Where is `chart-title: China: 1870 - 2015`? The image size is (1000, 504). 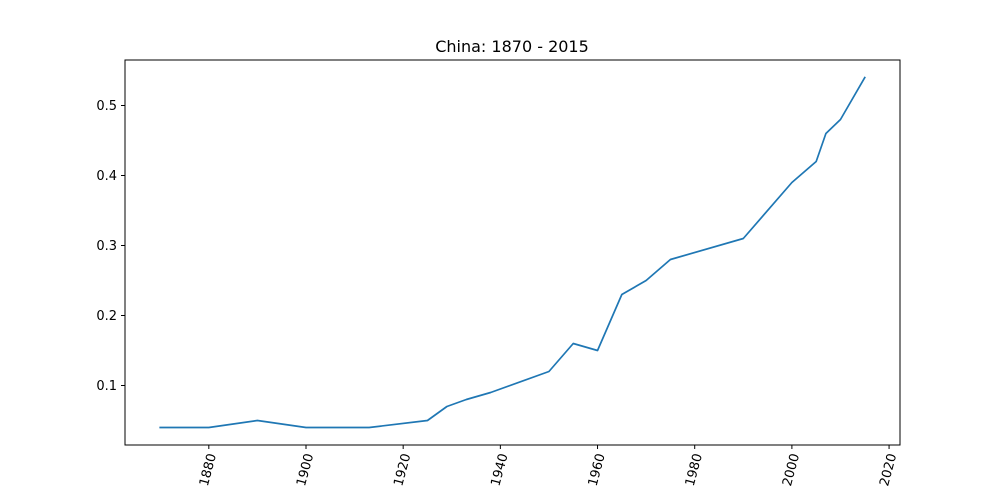 chart-title: China: 1870 - 2015 is located at coordinates (512, 46).